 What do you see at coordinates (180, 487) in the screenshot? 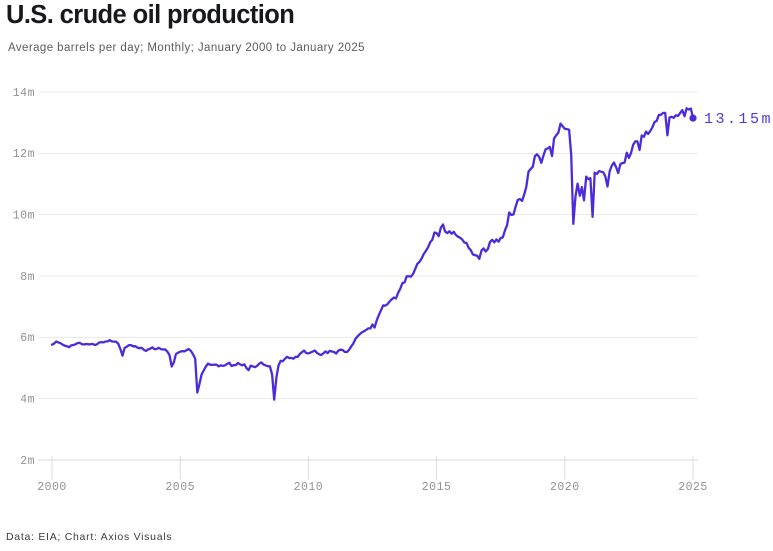
I see `svg-text: 2005` at bounding box center [180, 487].